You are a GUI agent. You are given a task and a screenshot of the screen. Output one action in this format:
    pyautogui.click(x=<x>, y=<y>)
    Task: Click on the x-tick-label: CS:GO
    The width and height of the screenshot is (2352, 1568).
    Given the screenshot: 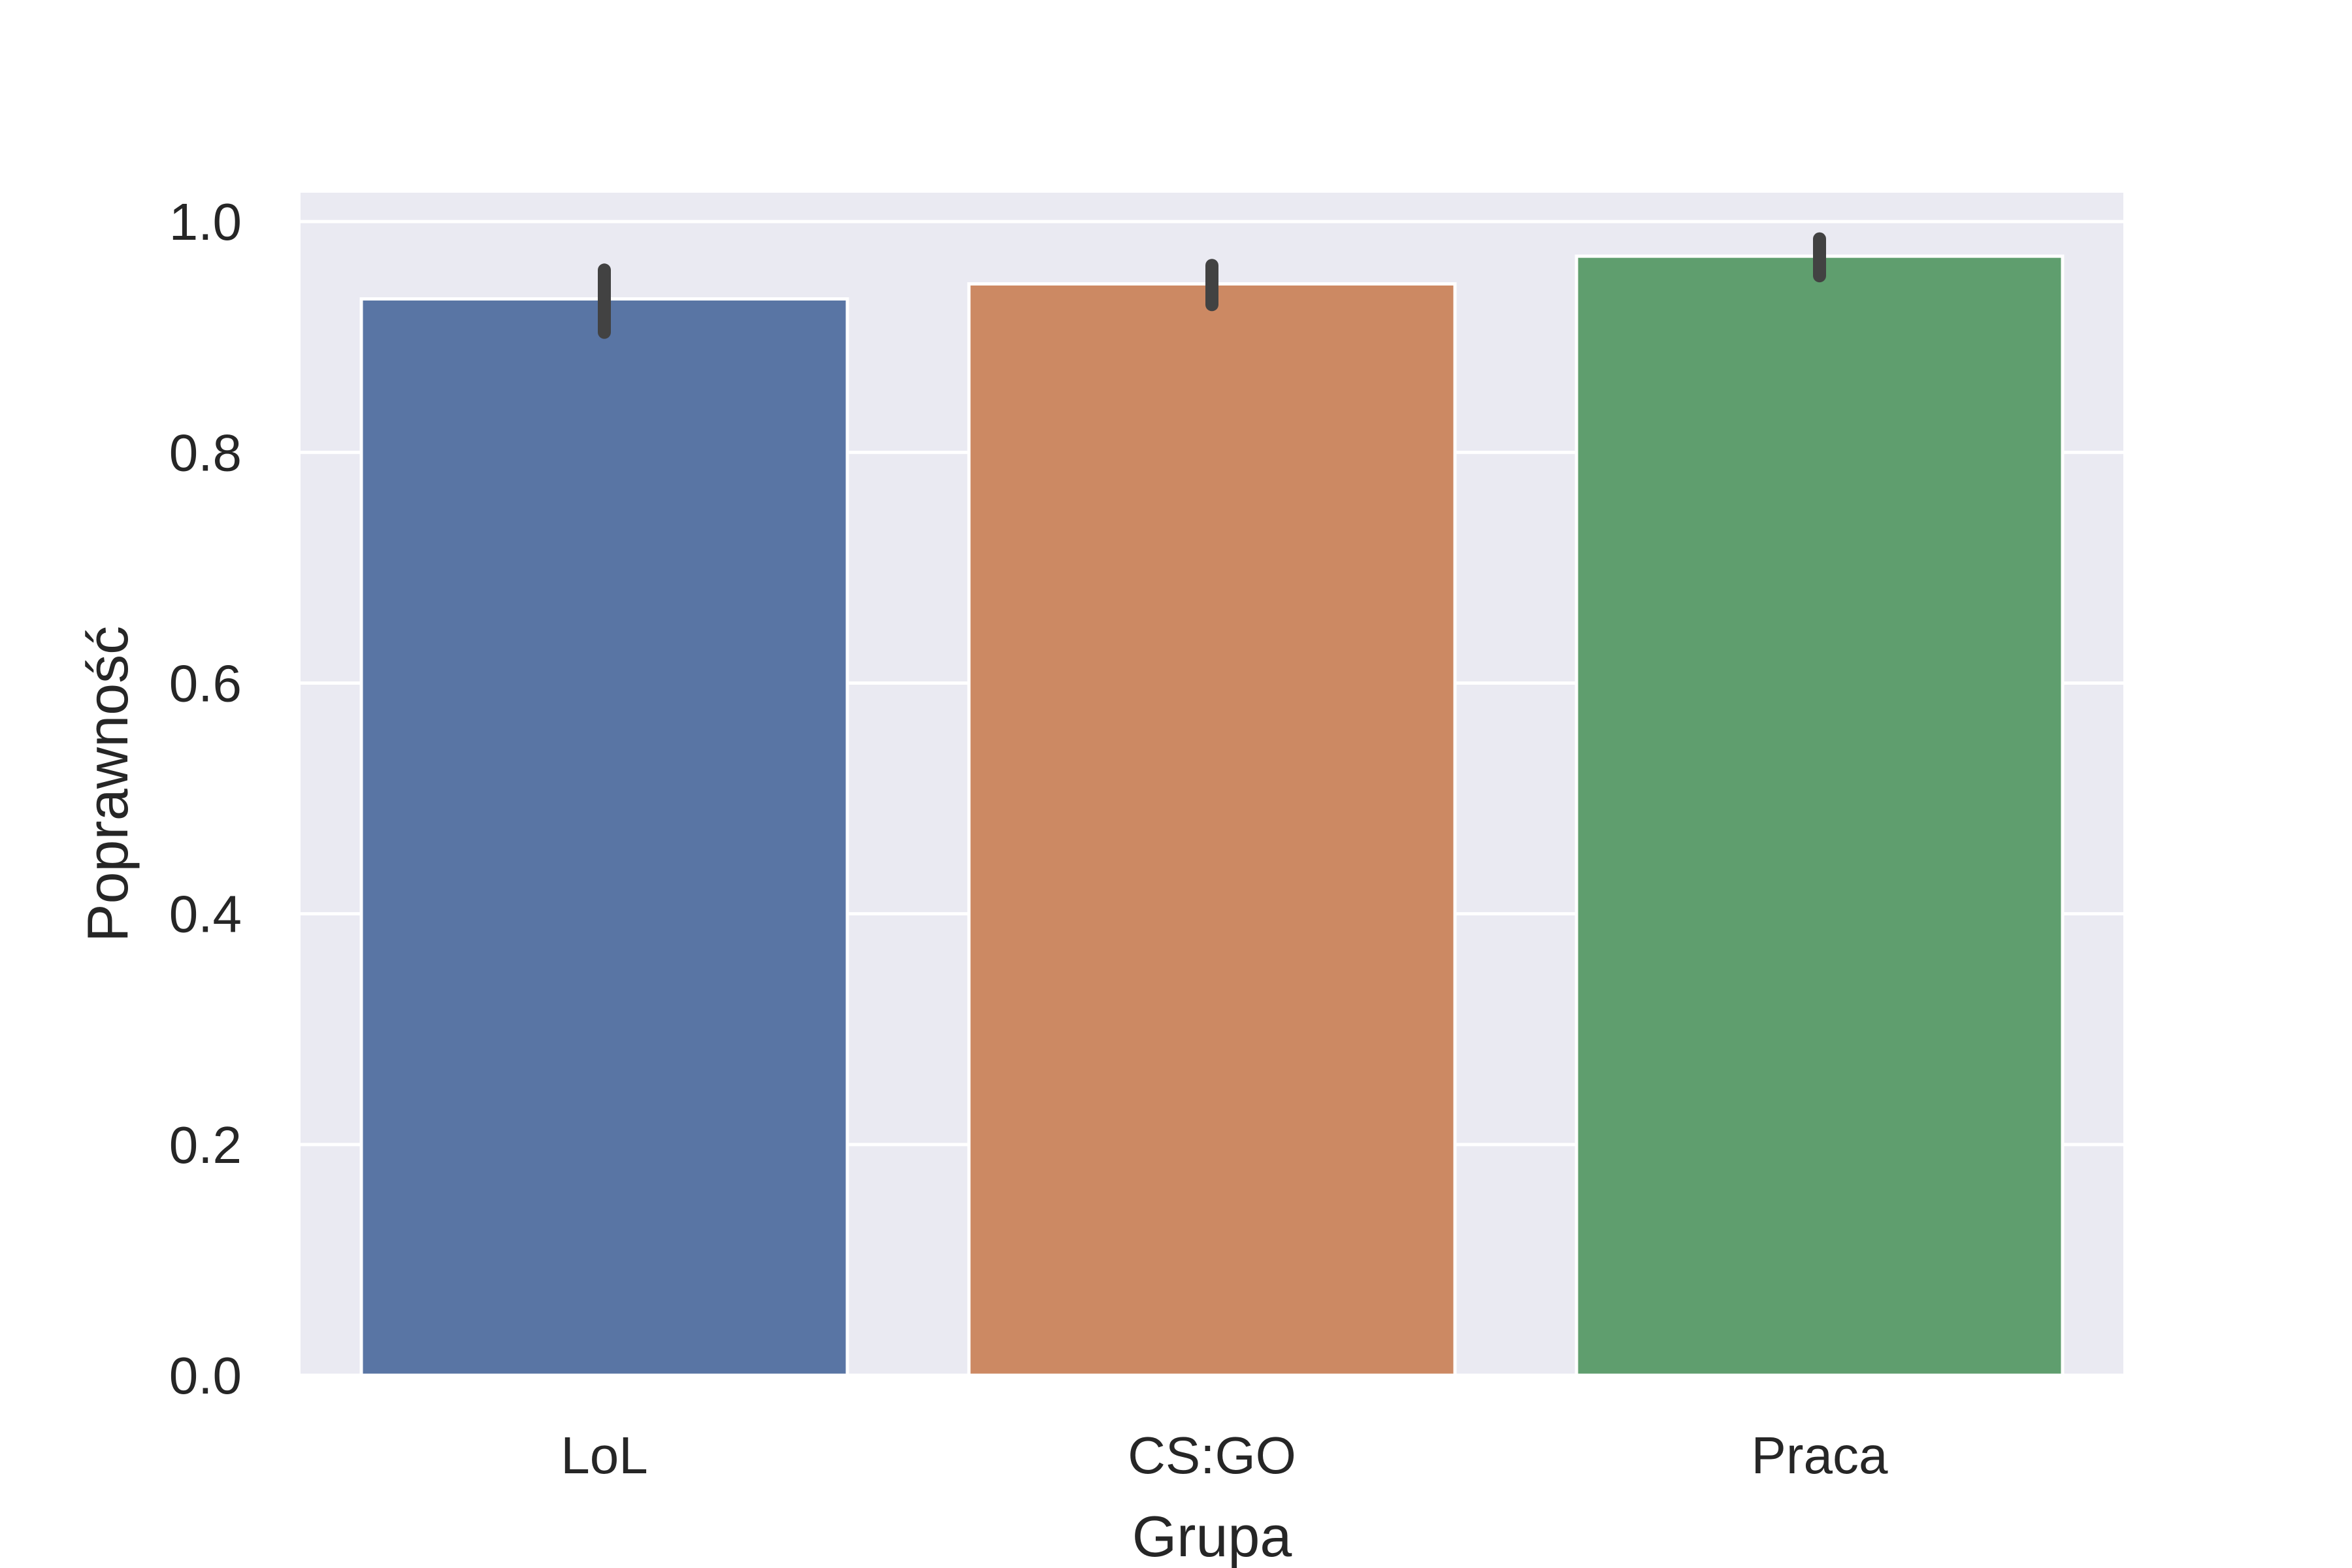 What is the action you would take?
    pyautogui.click(x=1212, y=1455)
    